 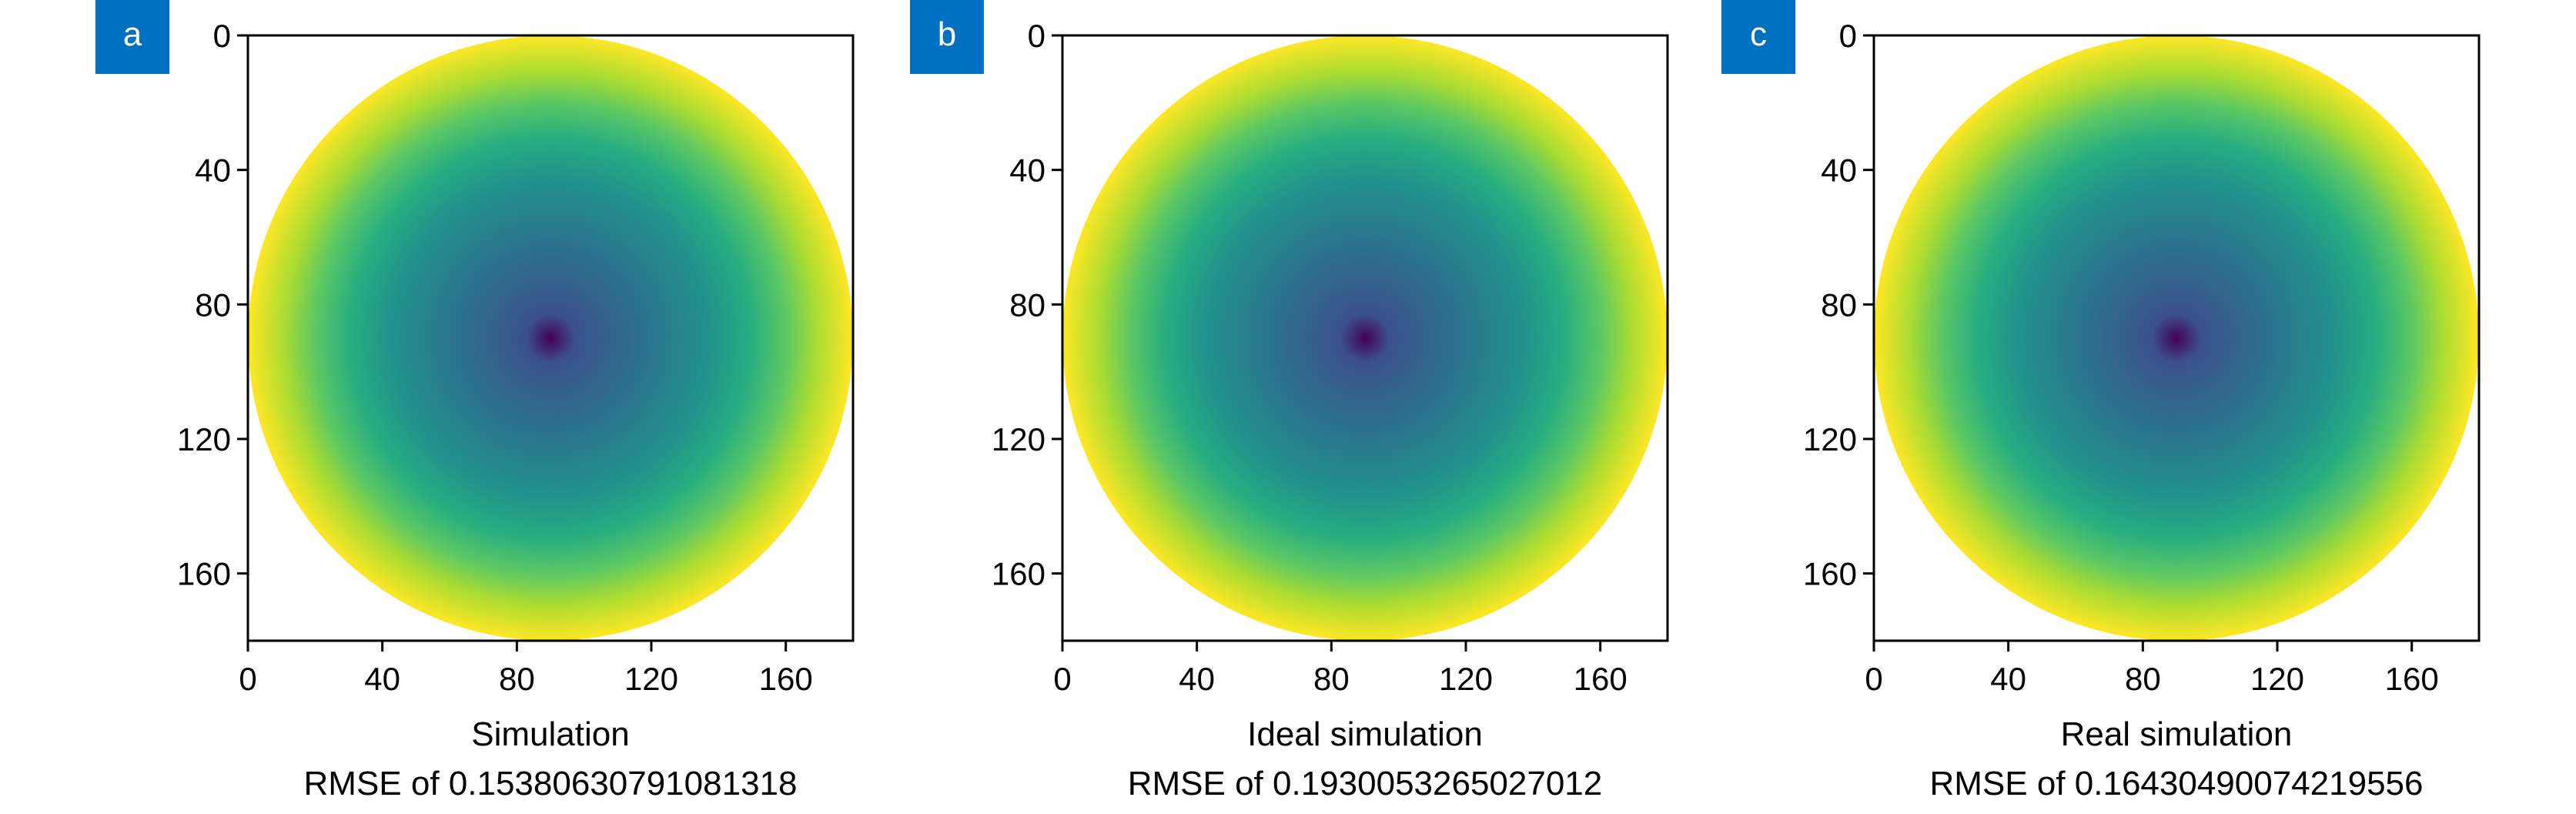 I want to click on x-axis-label: Ideal simulation, so click(x=1365, y=734).